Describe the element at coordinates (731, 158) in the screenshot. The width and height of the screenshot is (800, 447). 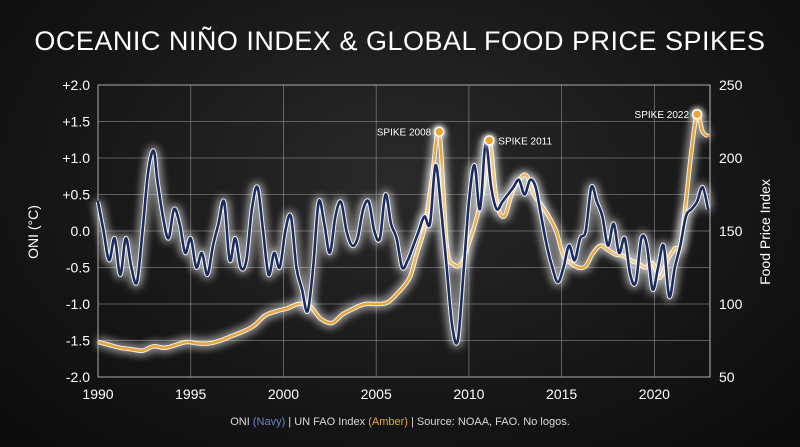
I see `y2-tick-label: 200` at that location.